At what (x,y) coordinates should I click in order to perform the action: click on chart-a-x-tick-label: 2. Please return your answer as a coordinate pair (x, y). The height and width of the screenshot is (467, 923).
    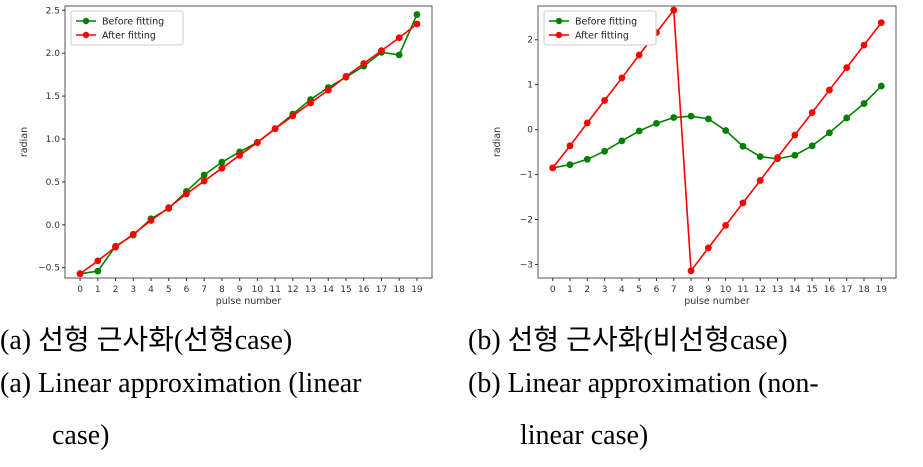
    Looking at the image, I should click on (116, 290).